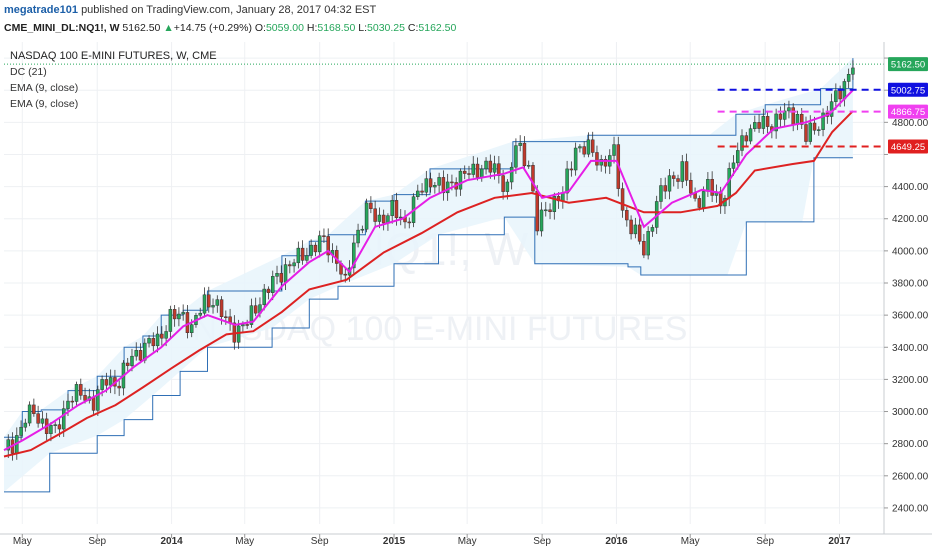  Describe the element at coordinates (386, 28) in the screenshot. I see `low-value: 5030.25` at that location.